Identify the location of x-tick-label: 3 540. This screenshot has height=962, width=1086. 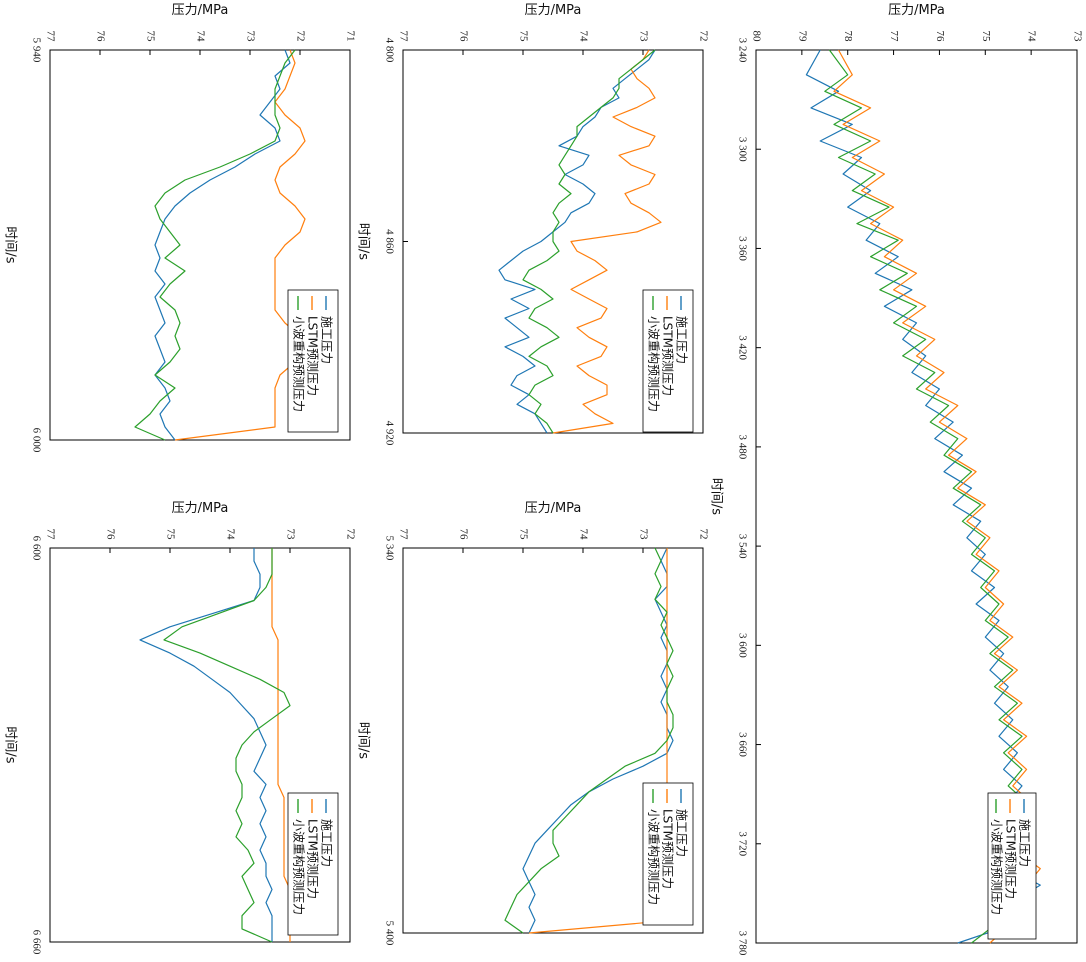
(742, 546).